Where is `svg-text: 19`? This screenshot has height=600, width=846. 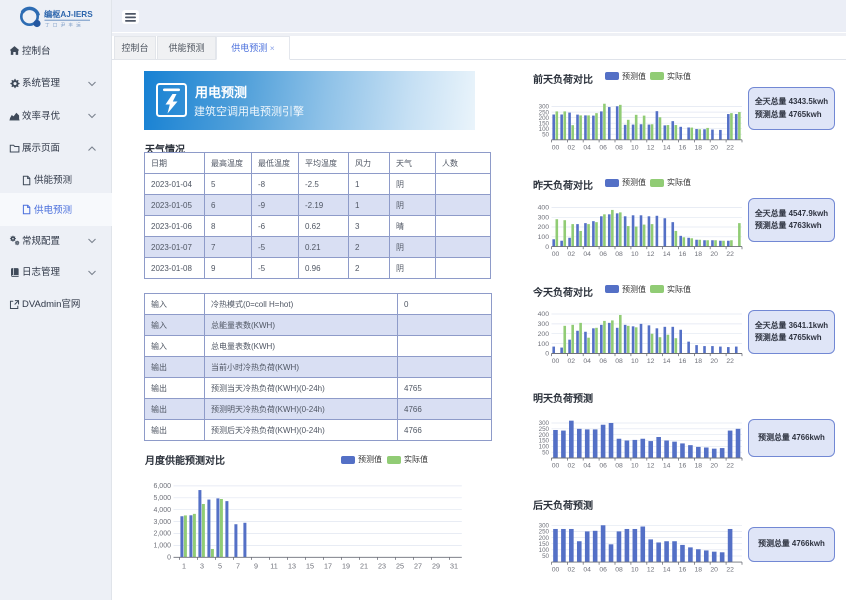 svg-text: 19 is located at coordinates (346, 565).